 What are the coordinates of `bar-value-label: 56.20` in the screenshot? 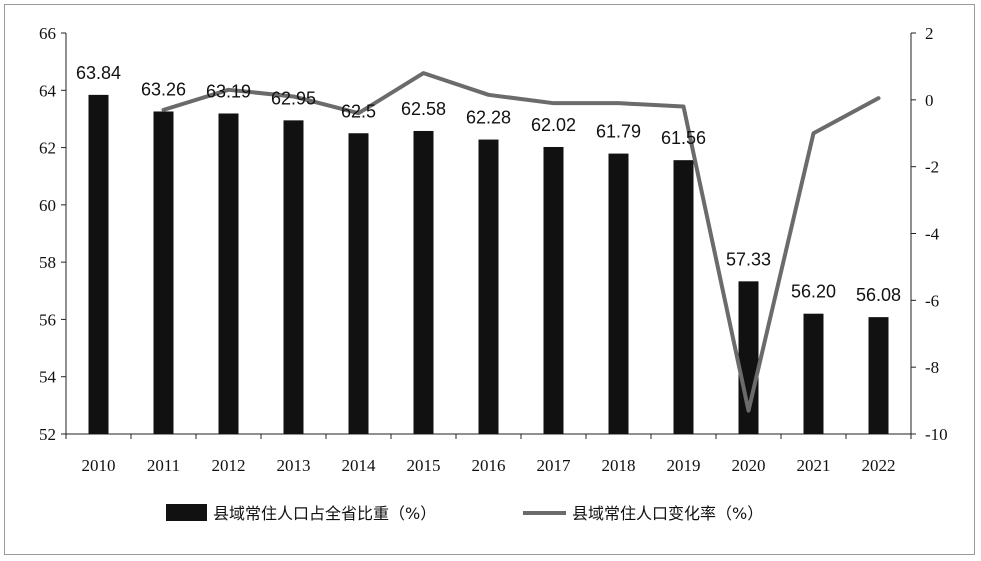 It's located at (813, 292).